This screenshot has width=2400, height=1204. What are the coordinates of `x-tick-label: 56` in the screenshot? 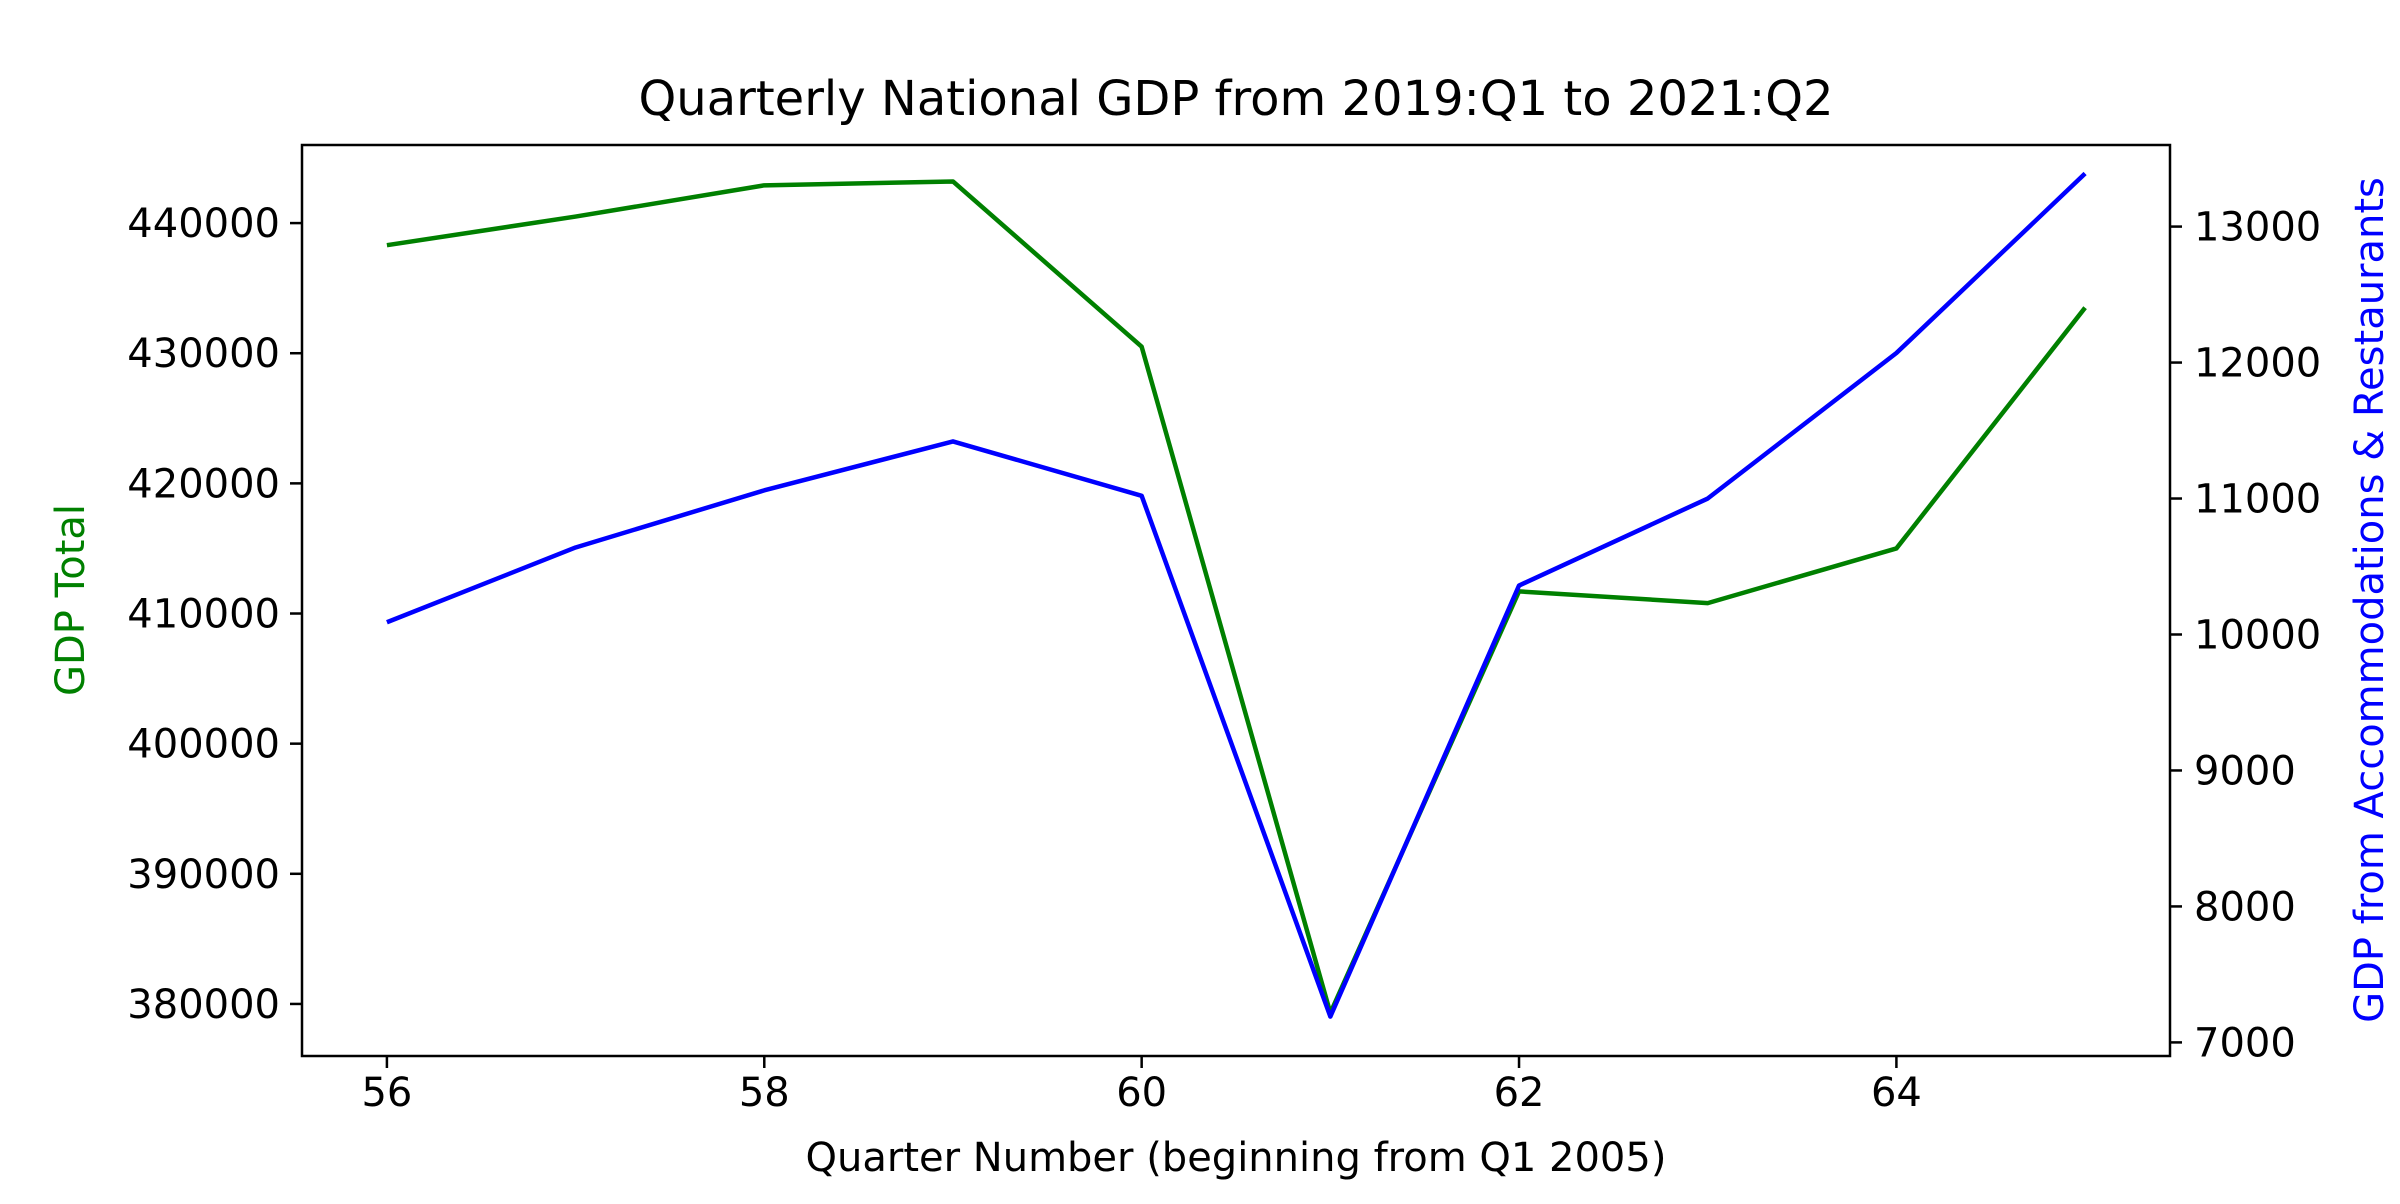 It's located at (386, 1093).